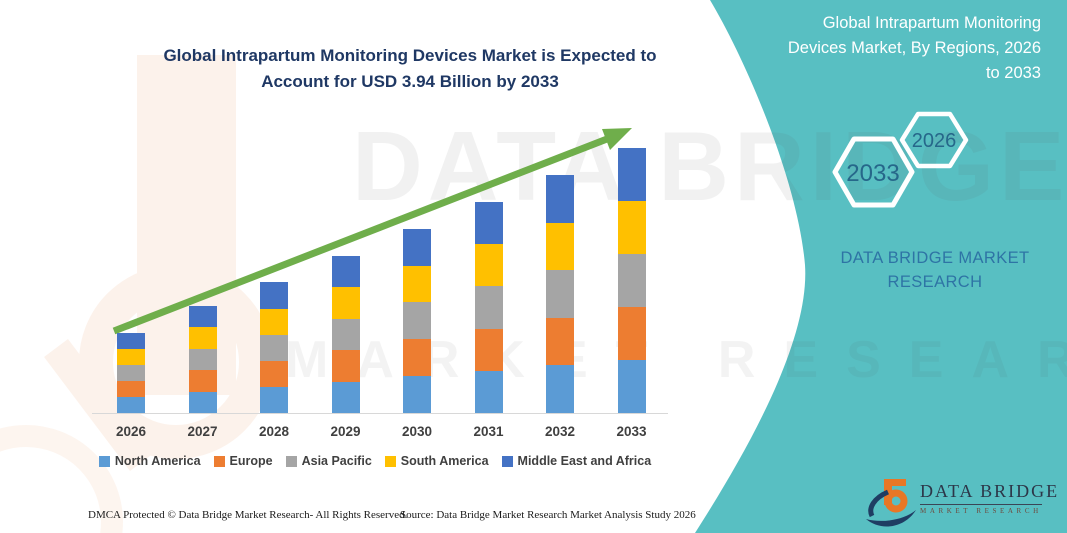  I want to click on x-axis-label-2028: 2028, so click(274, 431).